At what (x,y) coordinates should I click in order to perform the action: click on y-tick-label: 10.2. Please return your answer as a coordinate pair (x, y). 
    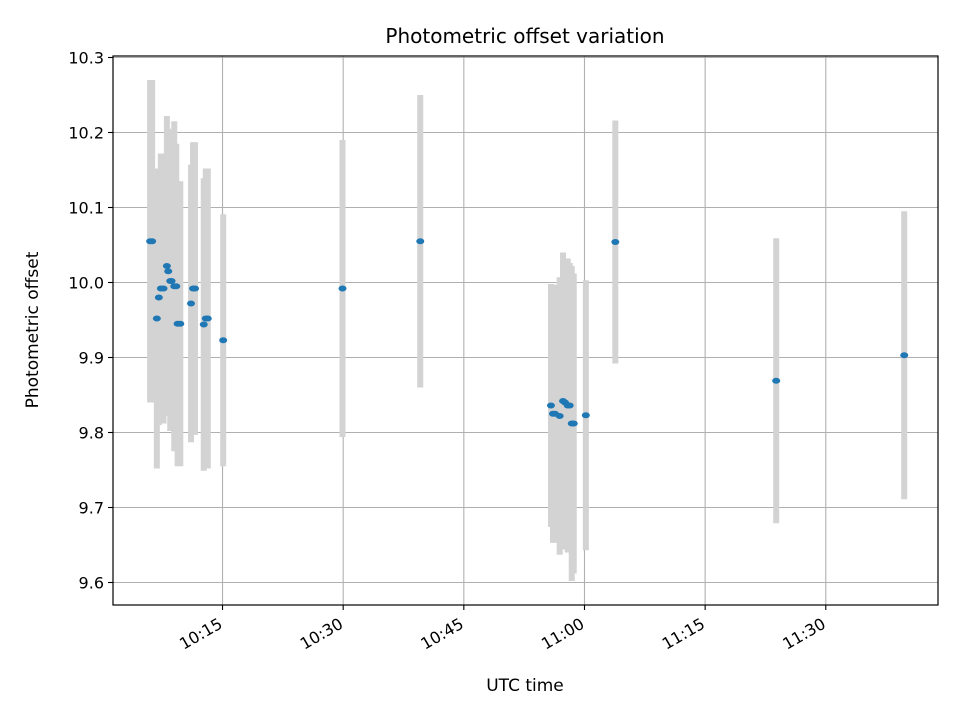
    Looking at the image, I should click on (86, 133).